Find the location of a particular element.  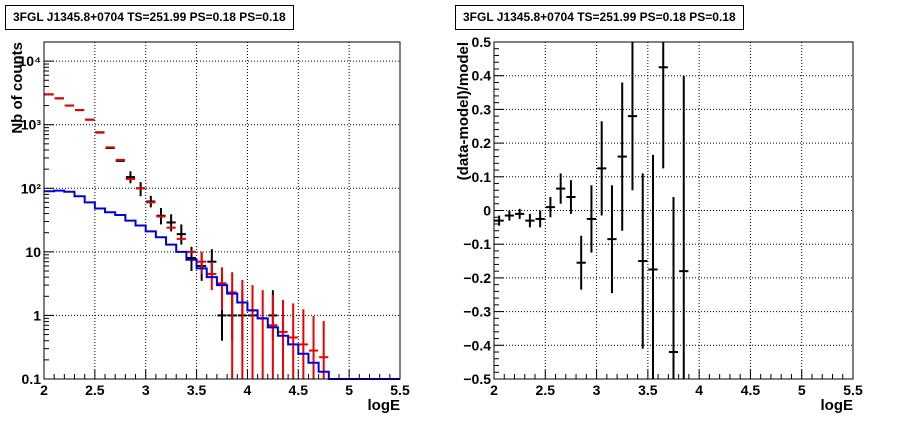

y-tick-label: 0.5 is located at coordinates (482, 42).